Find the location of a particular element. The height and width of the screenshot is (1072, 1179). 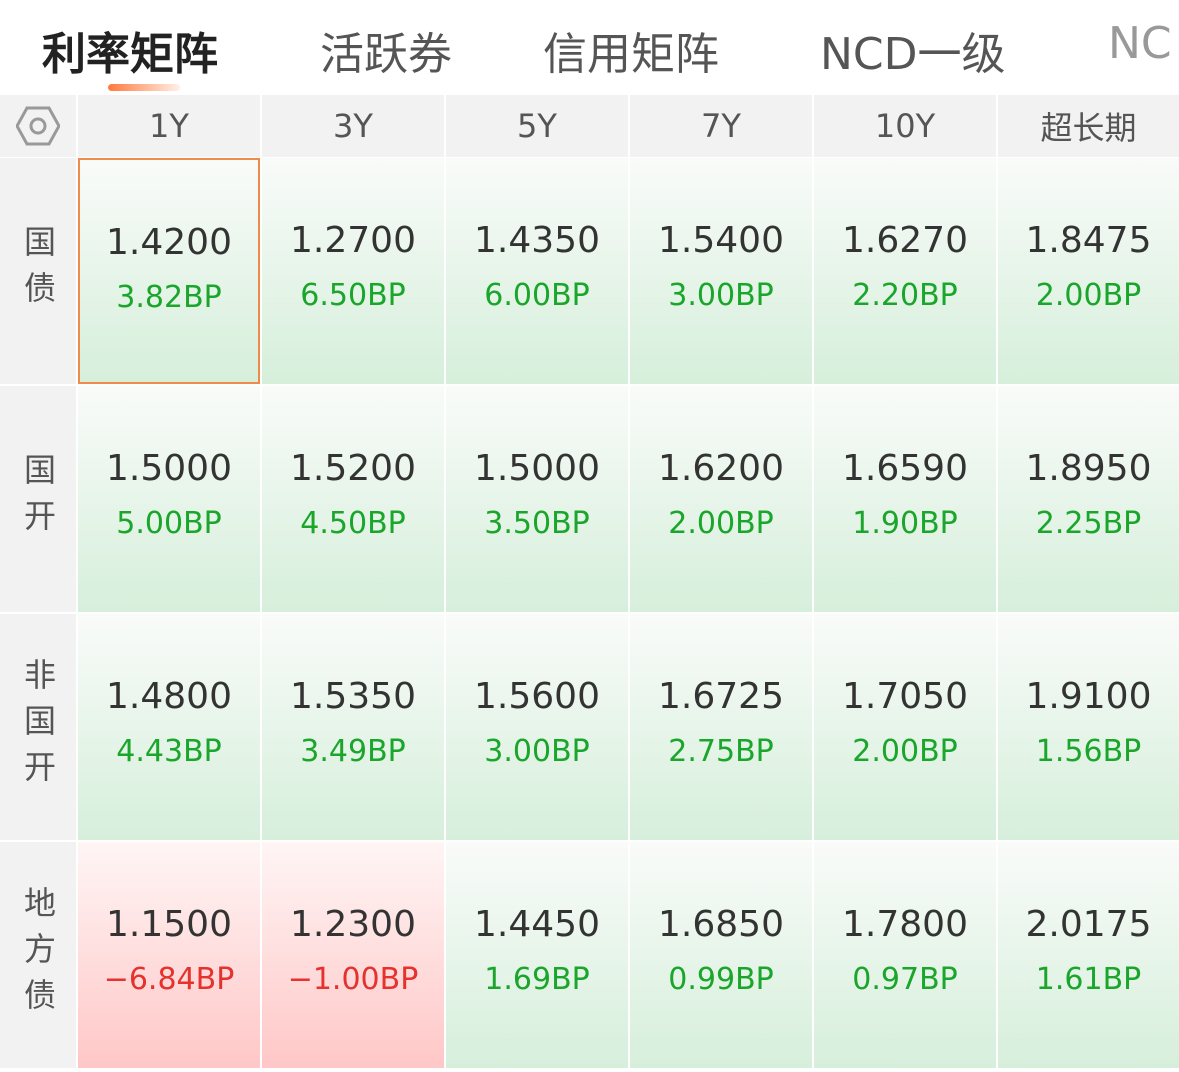

rate-cell: 1.6270 2.20BP is located at coordinates (905, 271).